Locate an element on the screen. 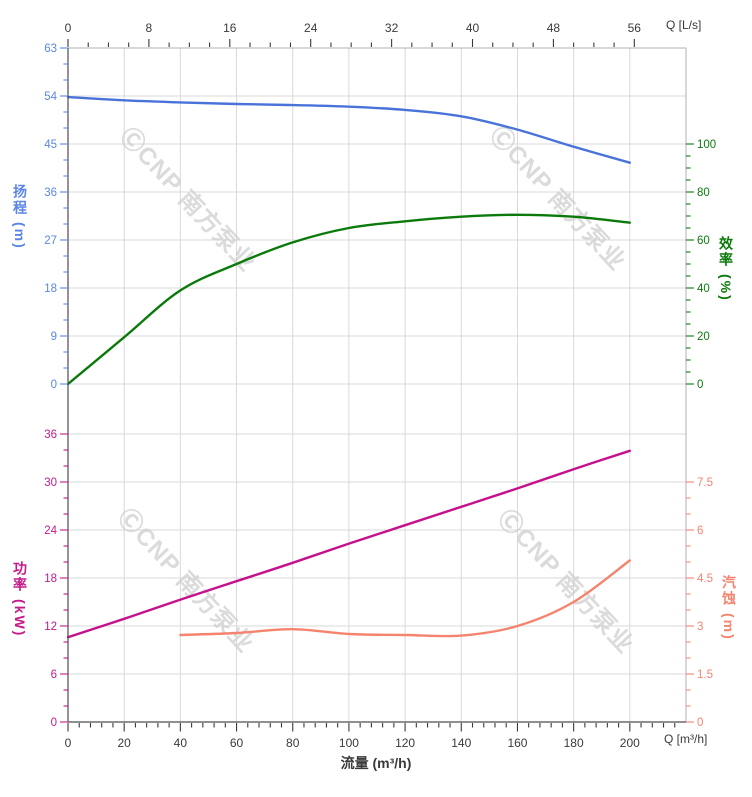 This screenshot has height=797, width=752. bottom-flow-axis: 0 20 40 60 80 100 120 140 160 180 200 is located at coordinates (370, 736).